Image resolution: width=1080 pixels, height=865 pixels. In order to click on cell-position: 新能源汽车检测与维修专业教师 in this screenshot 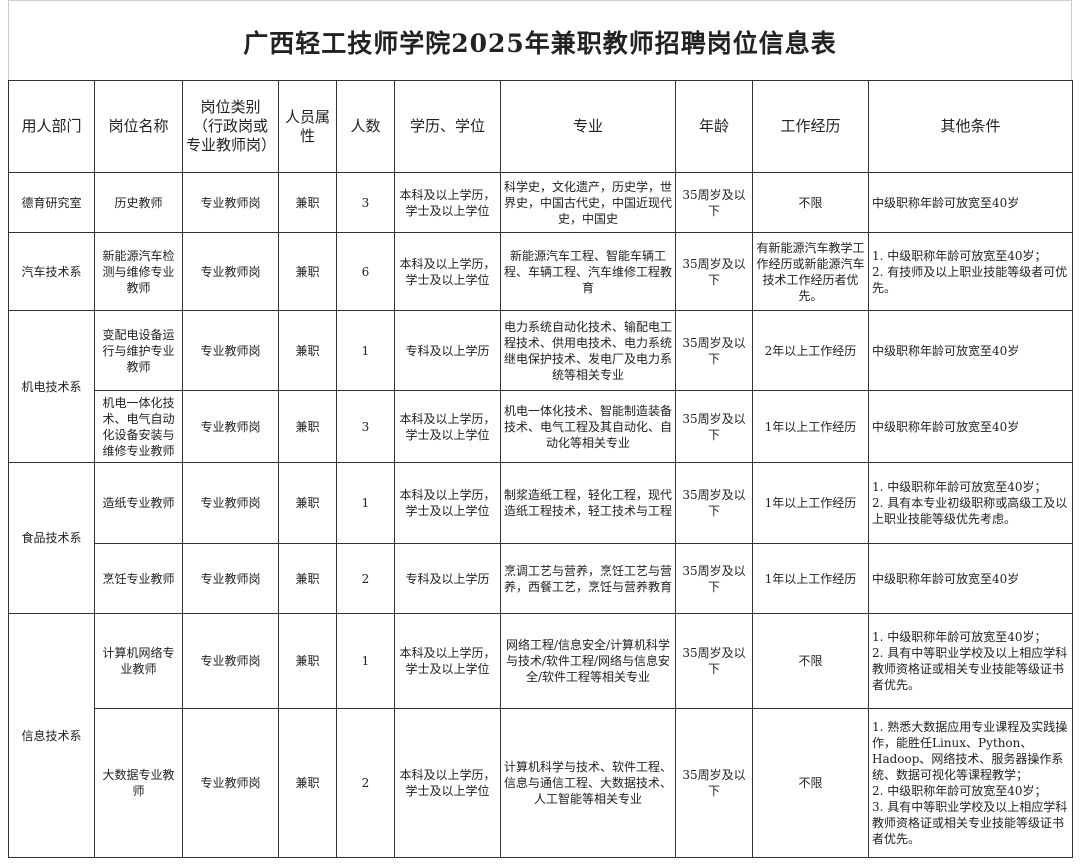, I will do `click(138, 271)`.